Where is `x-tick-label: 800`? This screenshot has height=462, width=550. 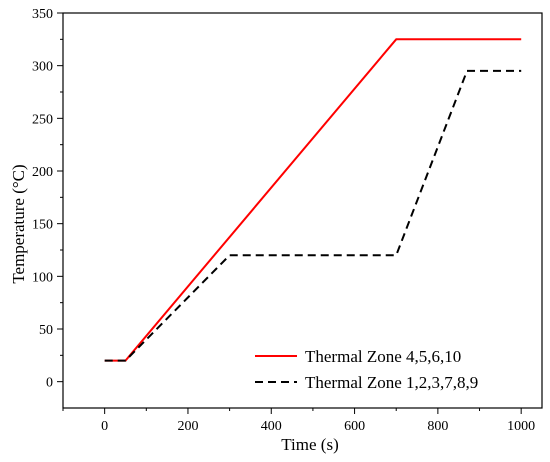
x-tick-label: 800 is located at coordinates (437, 426).